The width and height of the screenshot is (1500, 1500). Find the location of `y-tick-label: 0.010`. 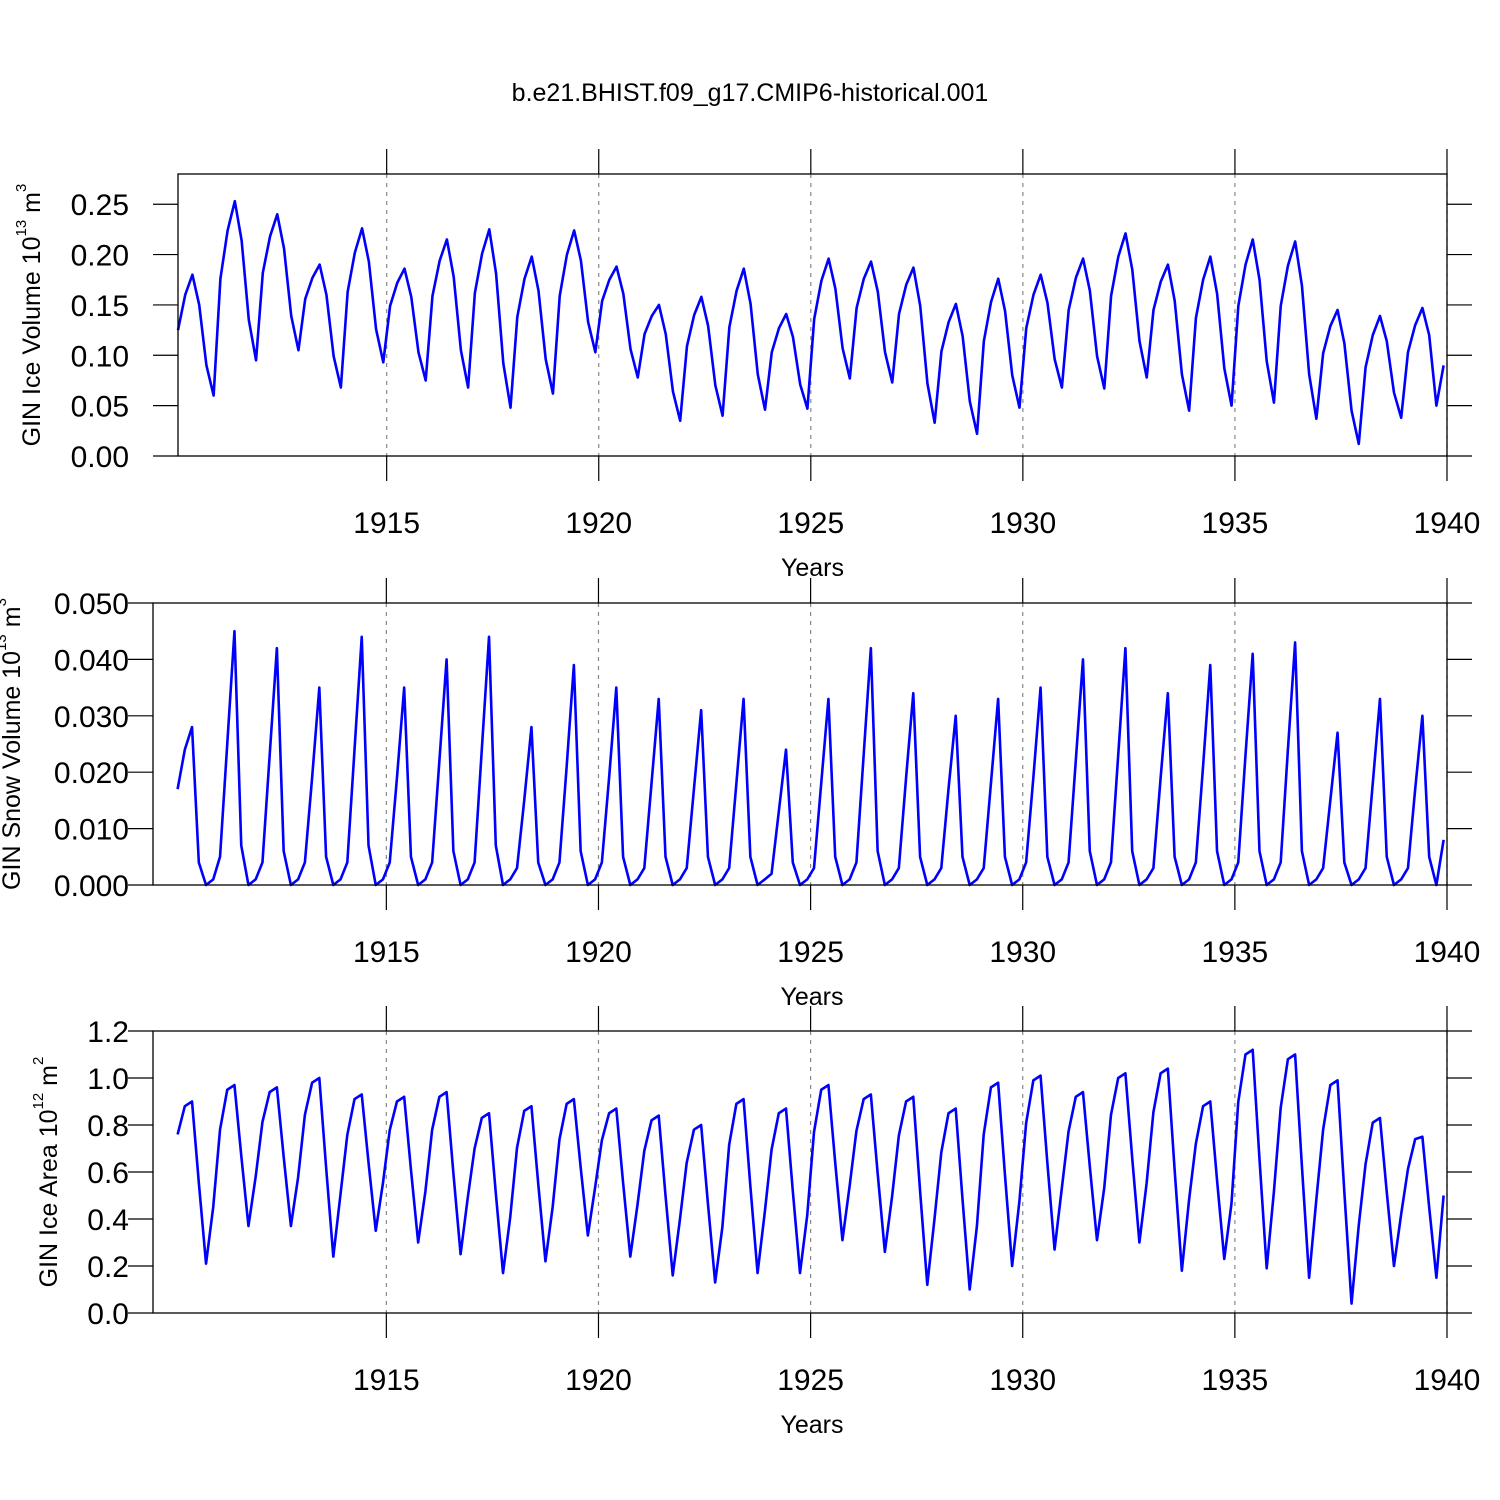

y-tick-label: 0.010 is located at coordinates (91, 830).